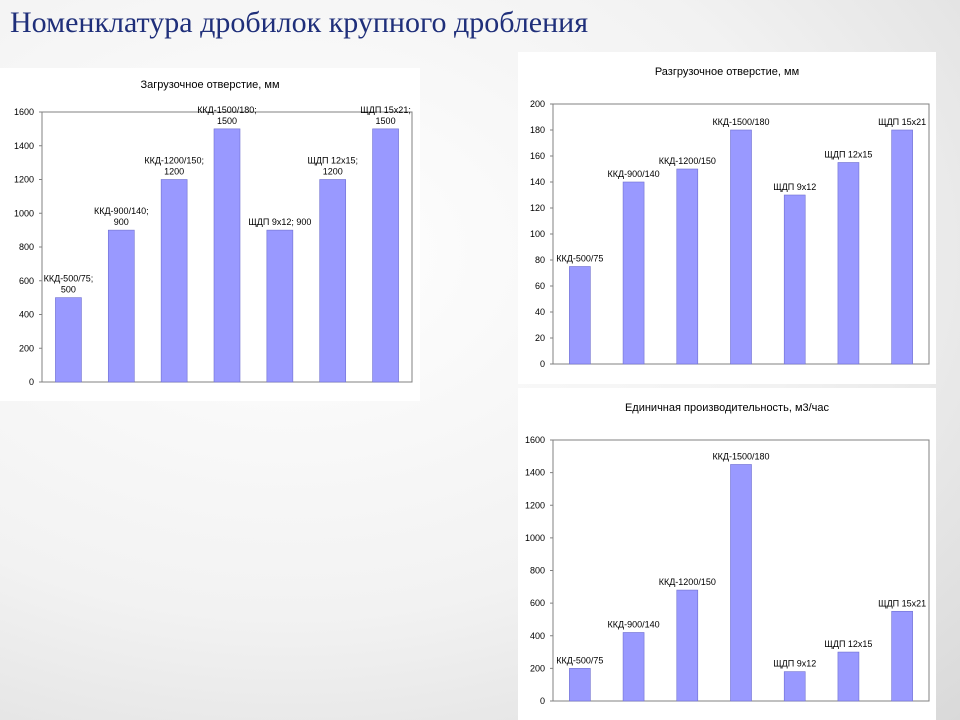 This screenshot has width=960, height=720. I want to click on y-tick-label: 20, so click(540, 338).